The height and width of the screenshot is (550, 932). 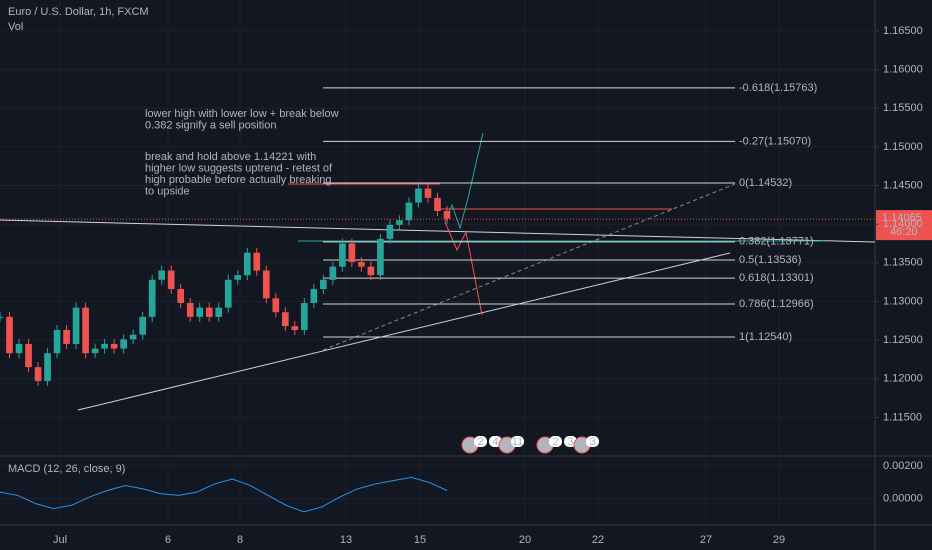 I want to click on annotation-text: to upside, so click(x=167, y=191).